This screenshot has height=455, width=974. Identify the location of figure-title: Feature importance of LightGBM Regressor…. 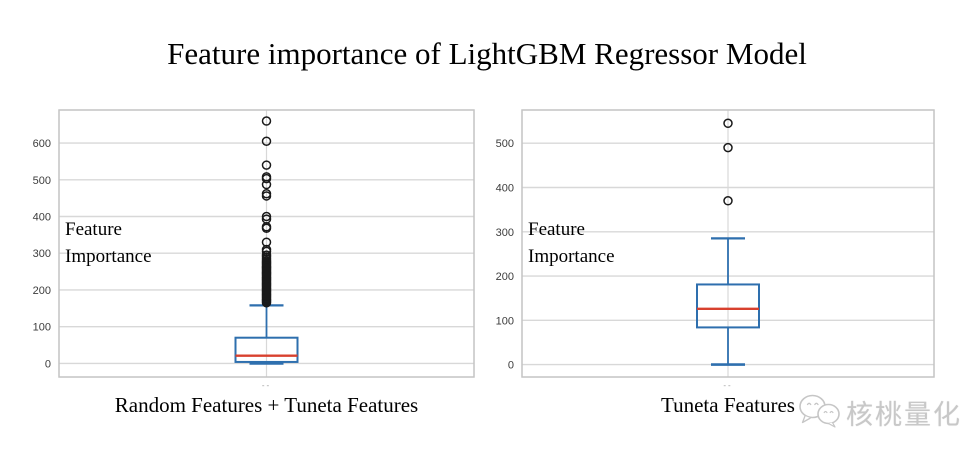
(487, 53).